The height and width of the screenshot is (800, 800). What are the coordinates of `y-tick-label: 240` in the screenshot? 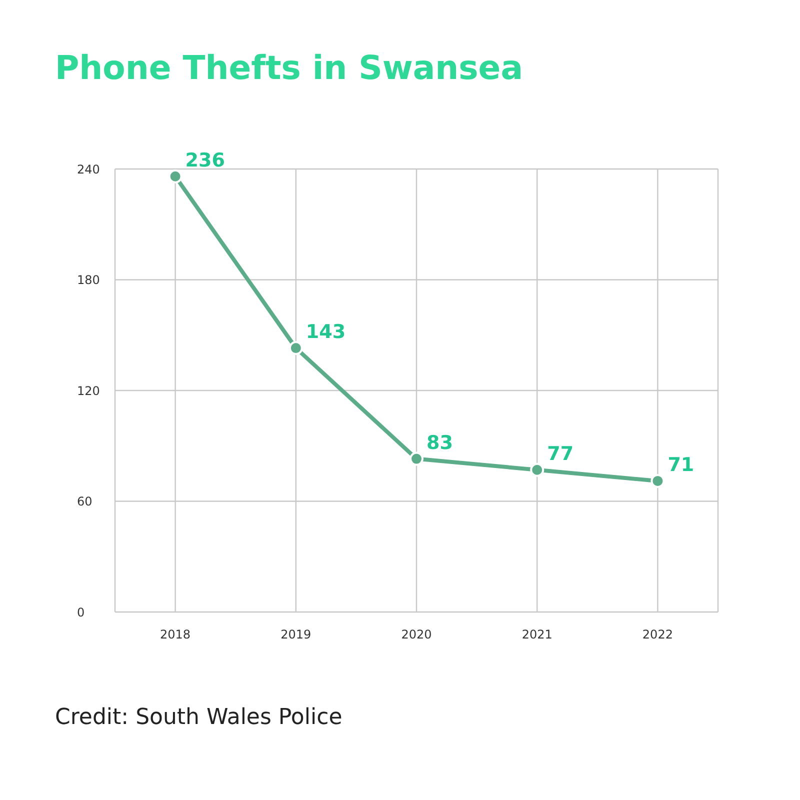 It's located at (88, 169).